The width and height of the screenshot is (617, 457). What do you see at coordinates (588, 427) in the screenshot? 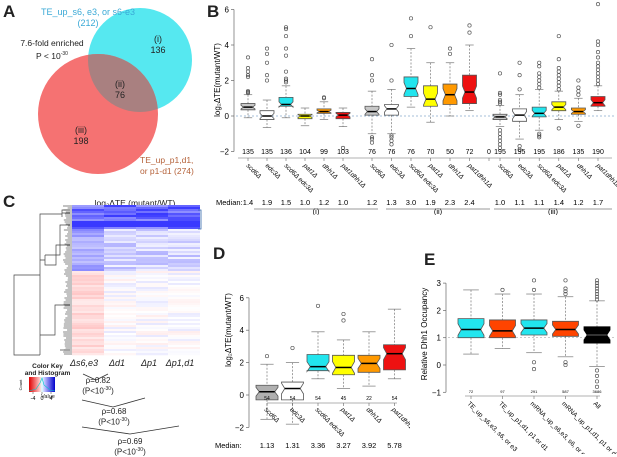
I see `x-tick-label: mRNA_up_p1,d1, p1 or d1` at bounding box center [588, 427].